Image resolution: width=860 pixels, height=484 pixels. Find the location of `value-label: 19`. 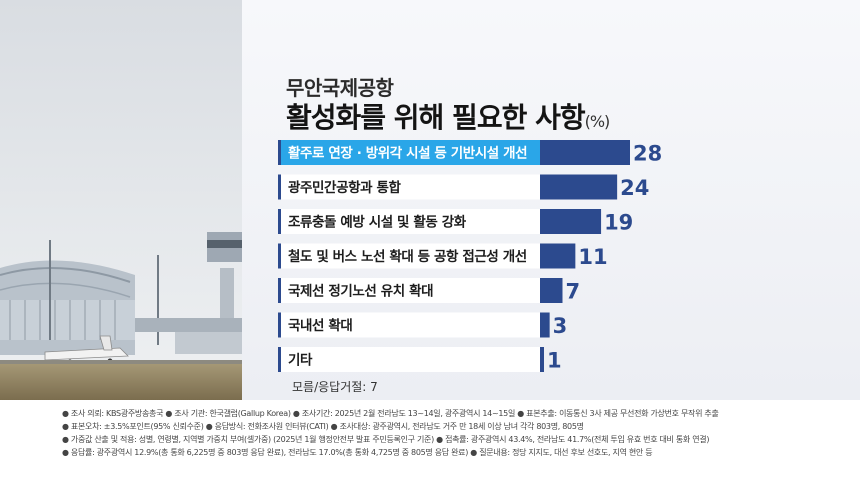

value-label: 19 is located at coordinates (618, 223).